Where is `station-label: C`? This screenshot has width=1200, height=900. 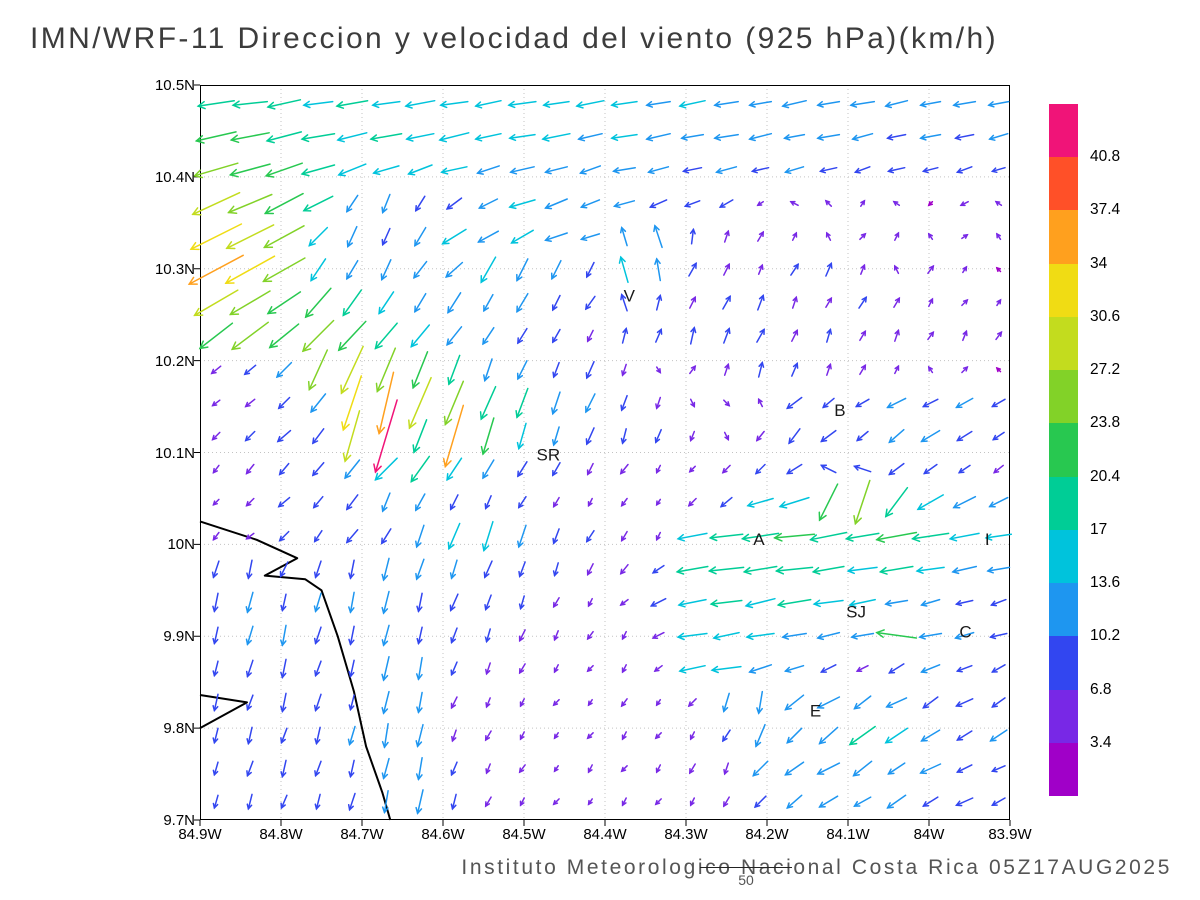 station-label: C is located at coordinates (965, 632).